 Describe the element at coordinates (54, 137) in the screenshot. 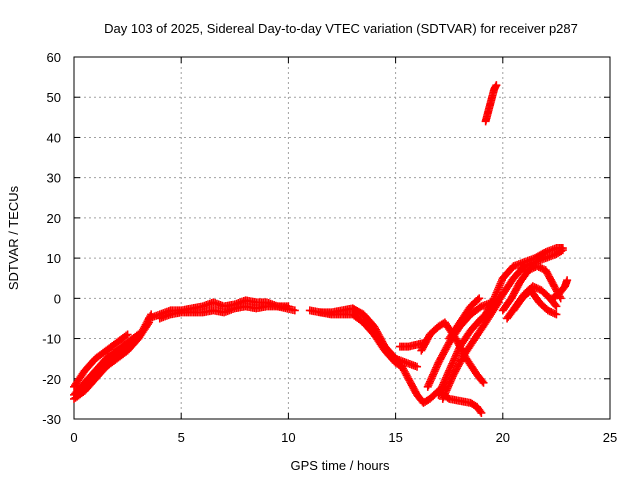

I see `y-tick-label: 40` at that location.